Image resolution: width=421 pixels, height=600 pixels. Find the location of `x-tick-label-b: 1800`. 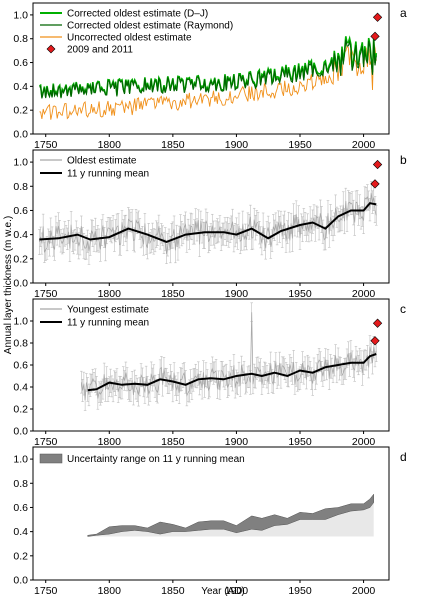

x-tick-label-b: 1800 is located at coordinates (110, 294).